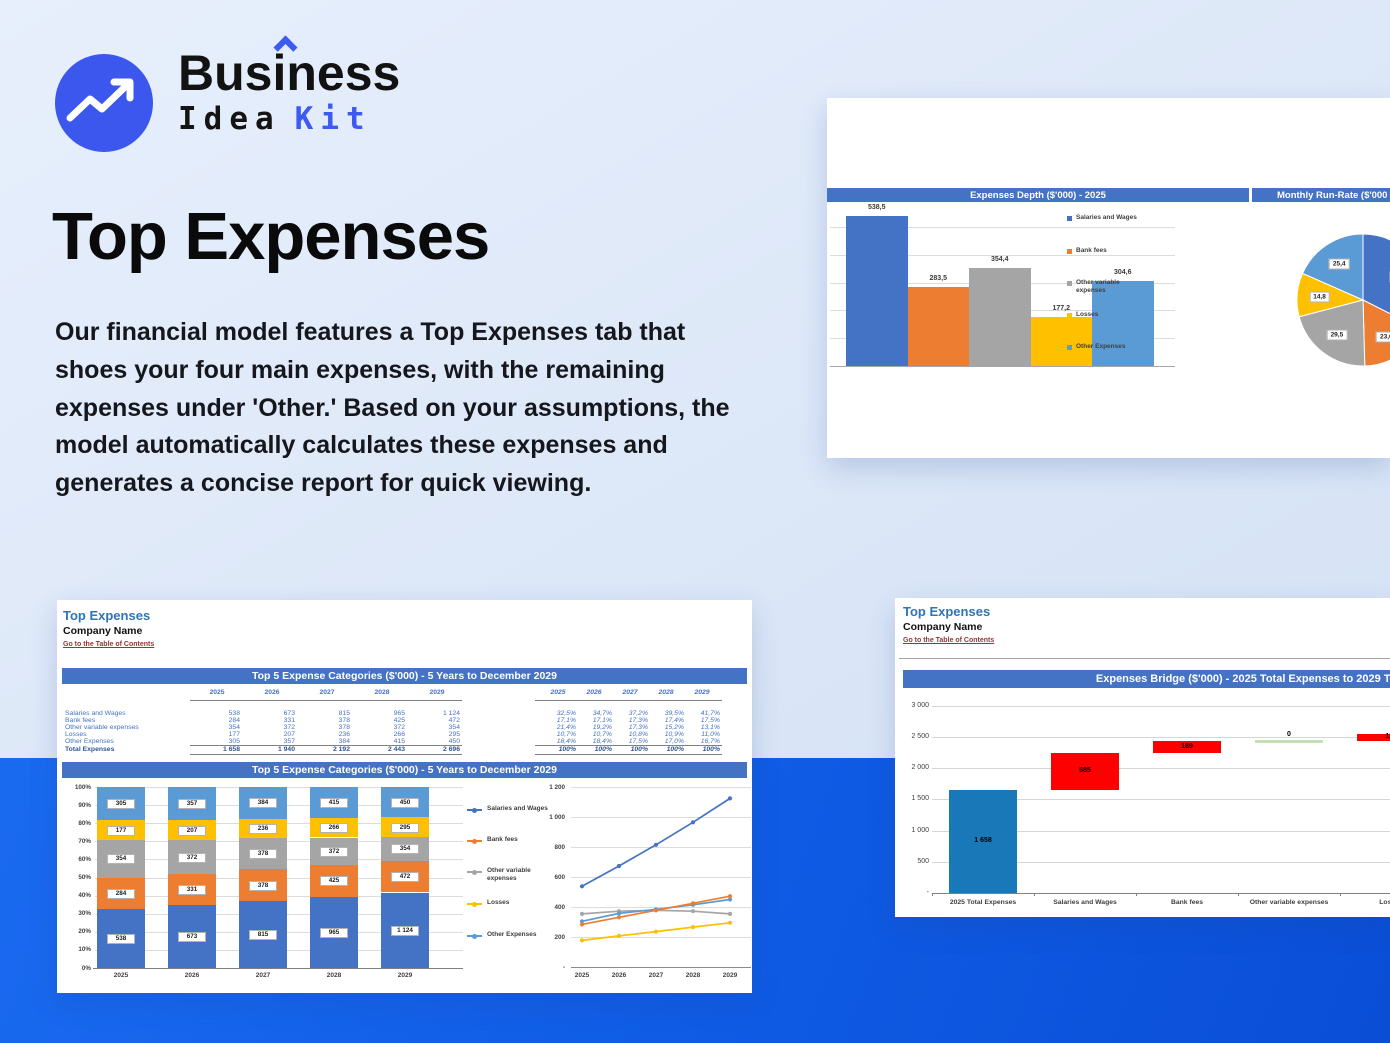 Image resolution: width=1390 pixels, height=1043 pixels. What do you see at coordinates (84, 877) in the screenshot?
I see `y-axis-tick: 50%` at bounding box center [84, 877].